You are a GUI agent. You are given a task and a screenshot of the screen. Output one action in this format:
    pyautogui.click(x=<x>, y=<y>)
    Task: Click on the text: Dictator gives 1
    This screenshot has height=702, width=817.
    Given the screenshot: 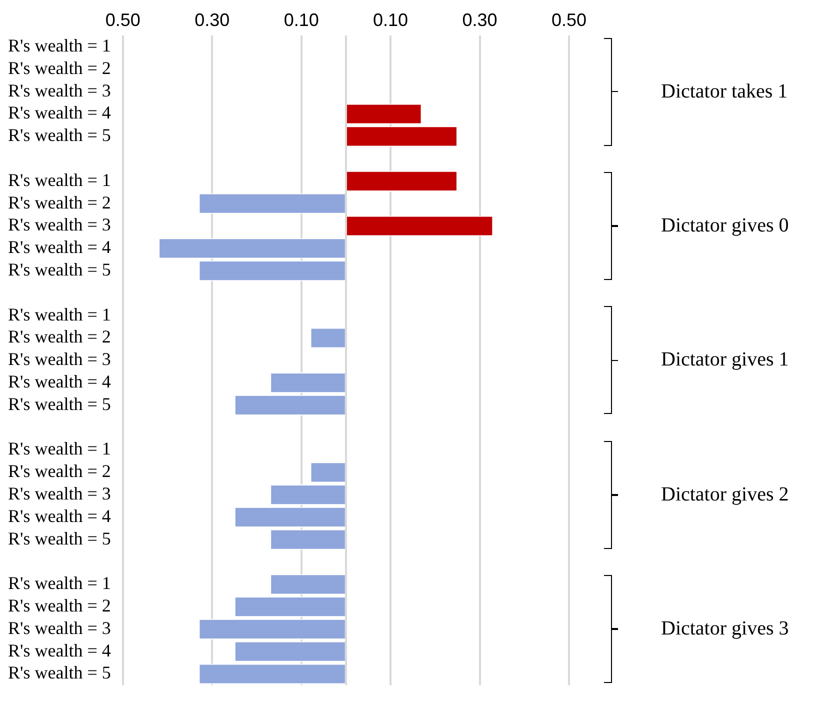 What is the action you would take?
    pyautogui.click(x=725, y=360)
    